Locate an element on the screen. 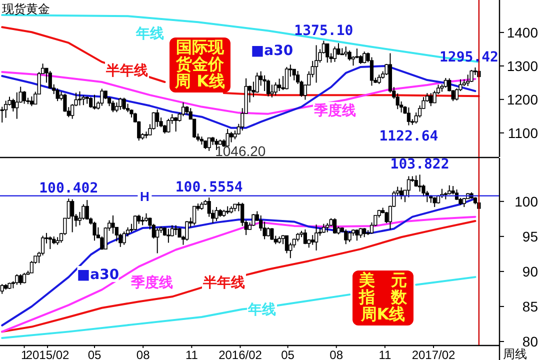  y-tick-label: 85 is located at coordinates (530, 306).